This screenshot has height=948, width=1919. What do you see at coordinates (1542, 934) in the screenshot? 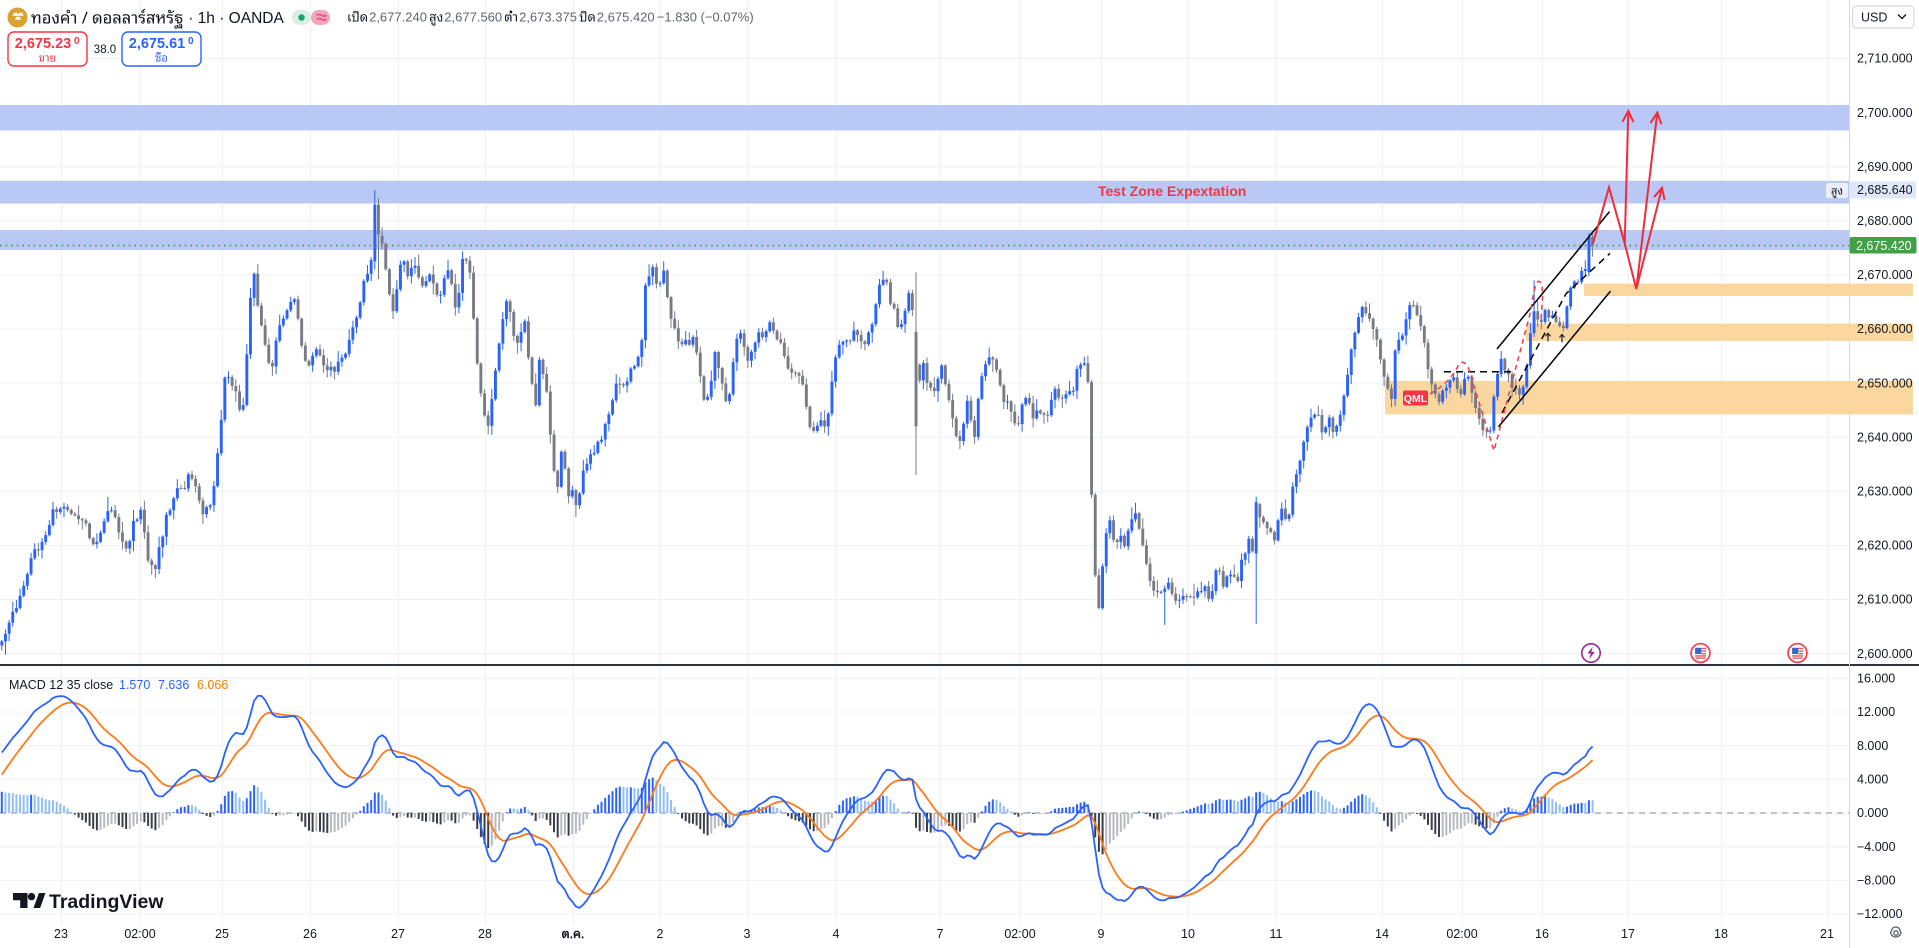
I see `svg-text: 16` at bounding box center [1542, 934].